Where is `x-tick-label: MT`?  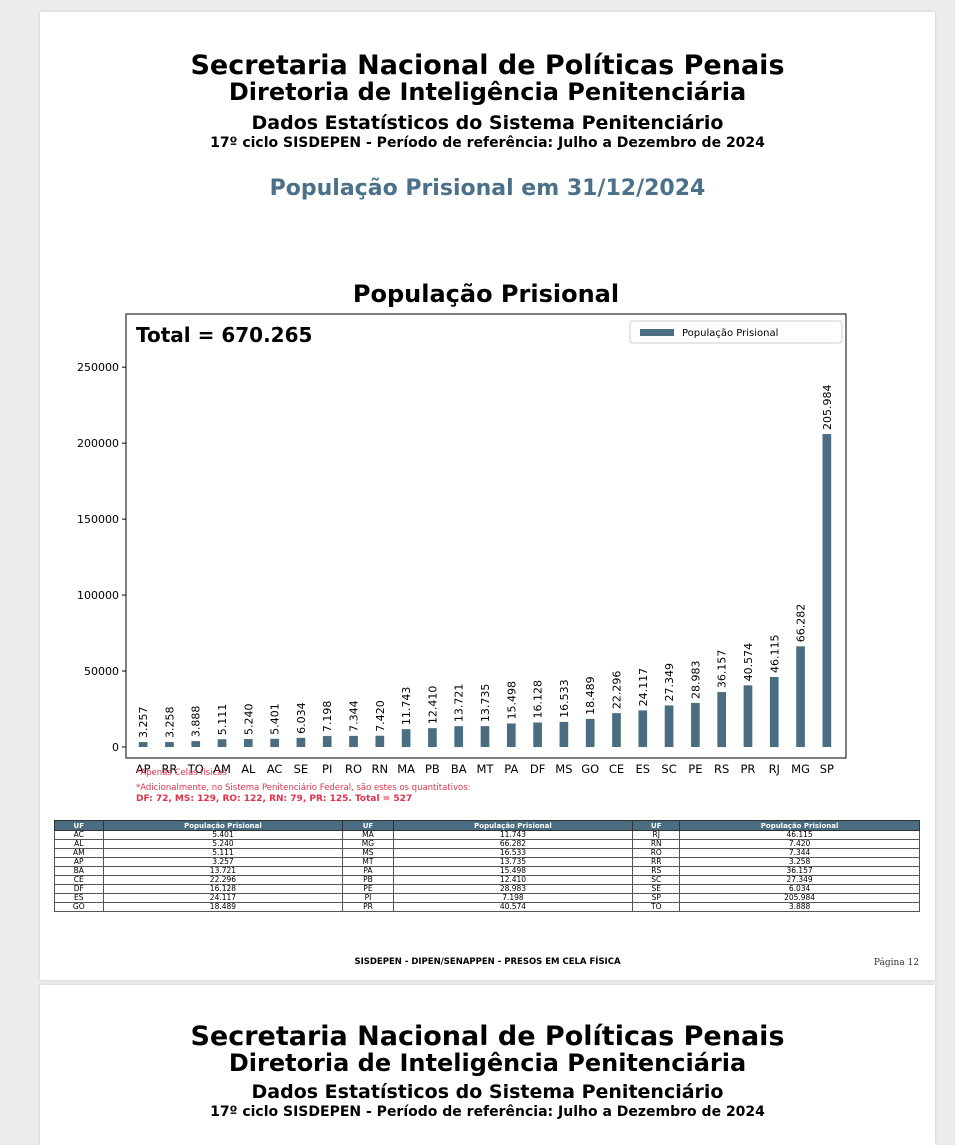
x-tick-label: MT is located at coordinates (486, 769).